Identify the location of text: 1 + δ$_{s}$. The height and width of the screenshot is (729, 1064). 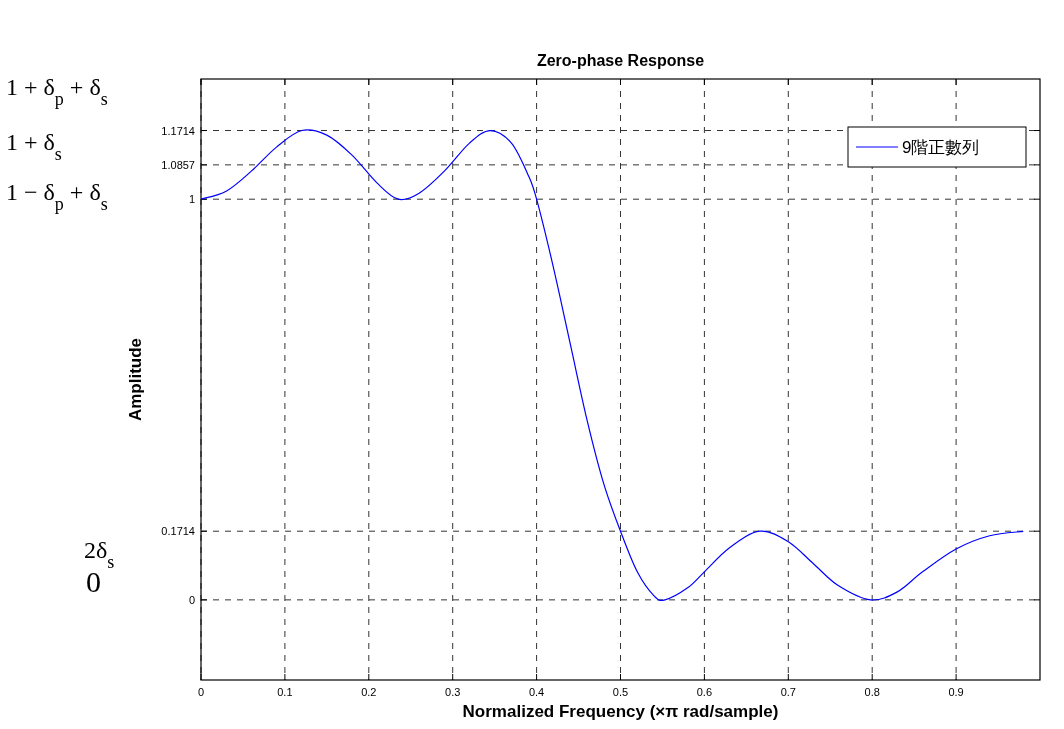
(34, 146).